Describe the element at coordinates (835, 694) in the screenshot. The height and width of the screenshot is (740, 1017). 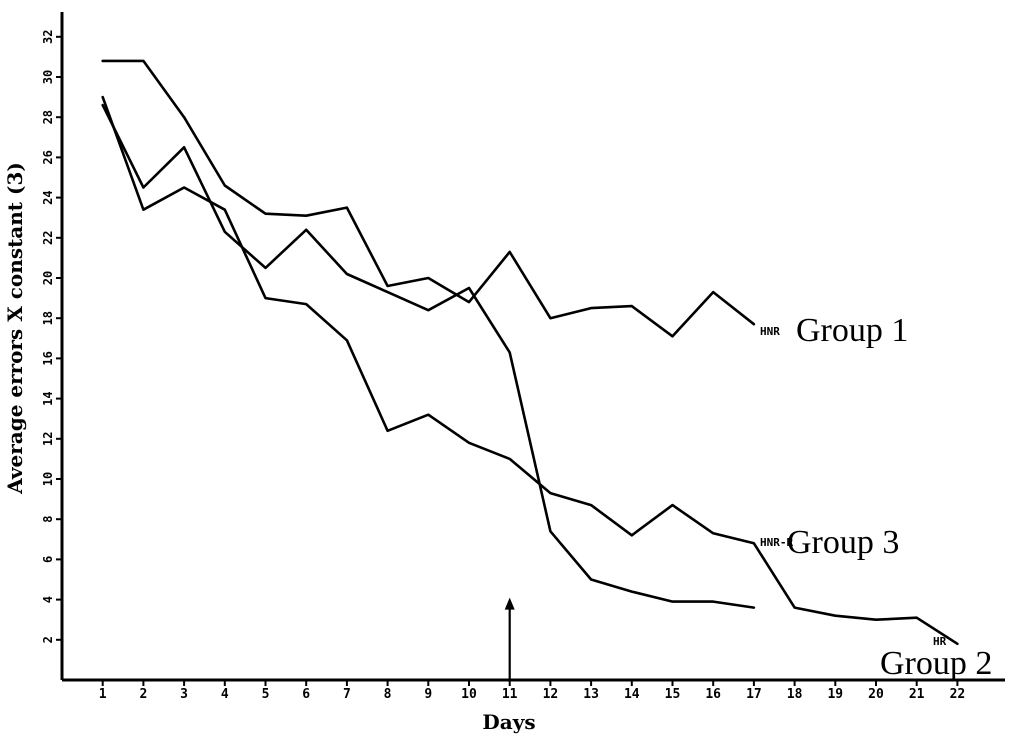
I see `x-tick-label: 19` at that location.